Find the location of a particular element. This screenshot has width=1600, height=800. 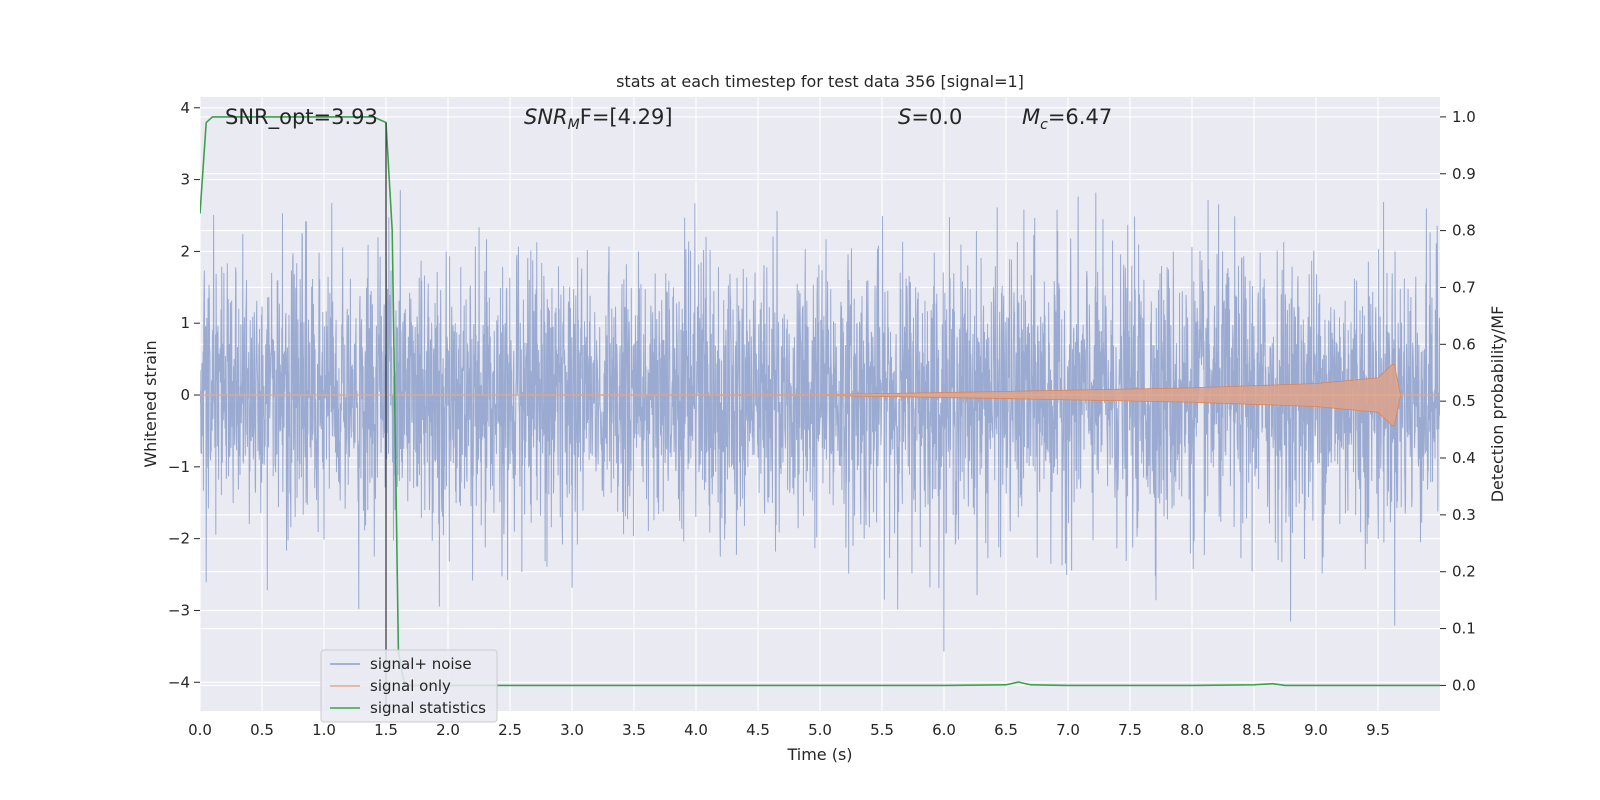

y-tick-label-left: 1 is located at coordinates (185, 323).